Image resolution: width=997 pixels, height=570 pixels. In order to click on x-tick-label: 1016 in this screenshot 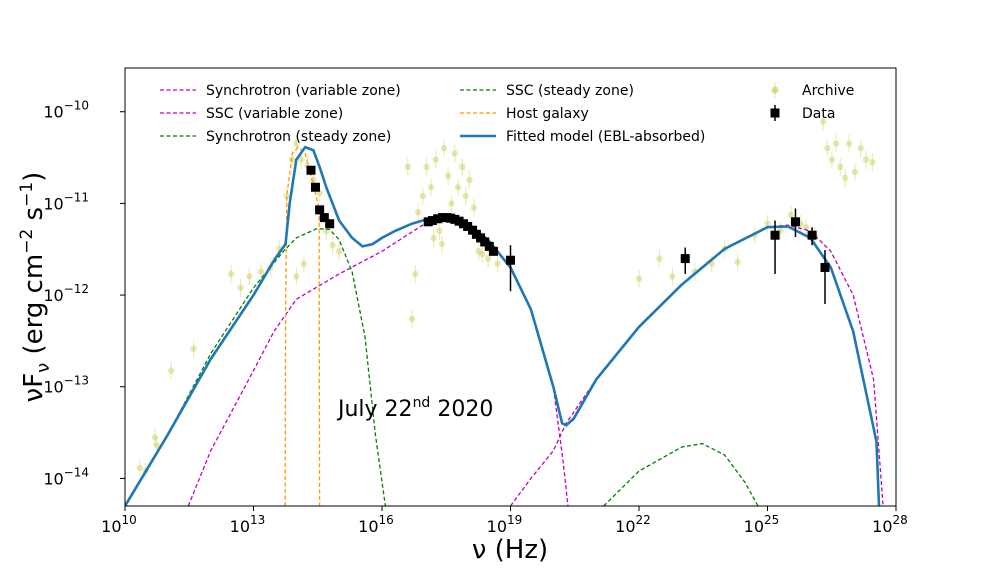, I will do `click(376, 524)`.